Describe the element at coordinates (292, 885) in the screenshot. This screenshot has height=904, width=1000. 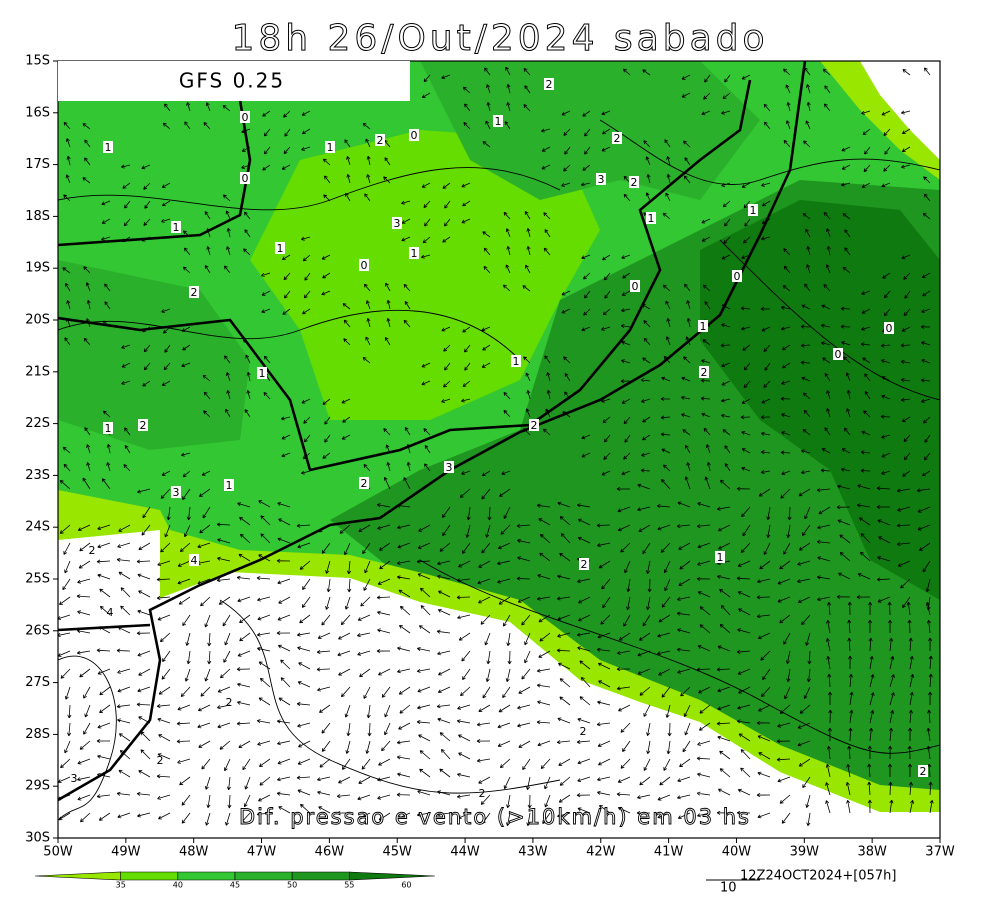
I see `colorbar-label: 50` at that location.